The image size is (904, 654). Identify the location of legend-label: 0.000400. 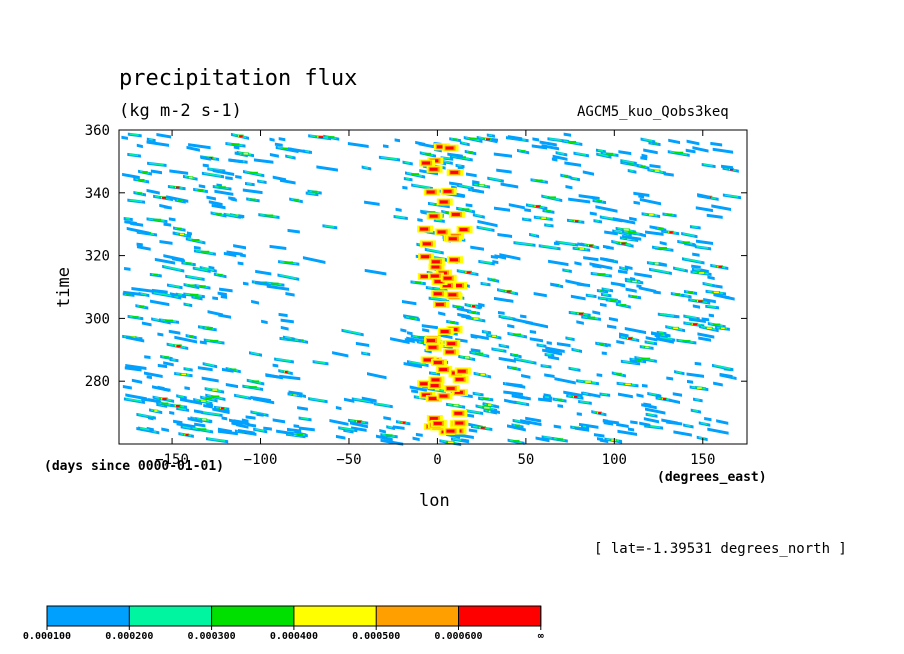
(294, 636).